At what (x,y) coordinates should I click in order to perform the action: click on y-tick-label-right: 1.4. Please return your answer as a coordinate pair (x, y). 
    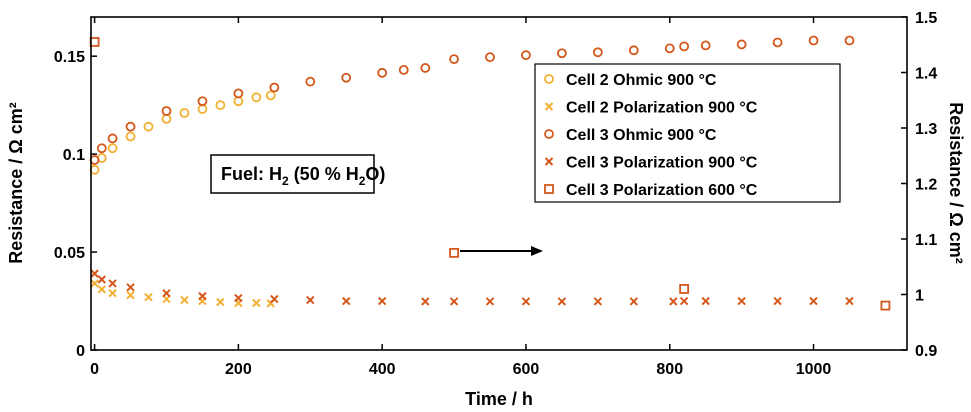
    Looking at the image, I should click on (926, 74).